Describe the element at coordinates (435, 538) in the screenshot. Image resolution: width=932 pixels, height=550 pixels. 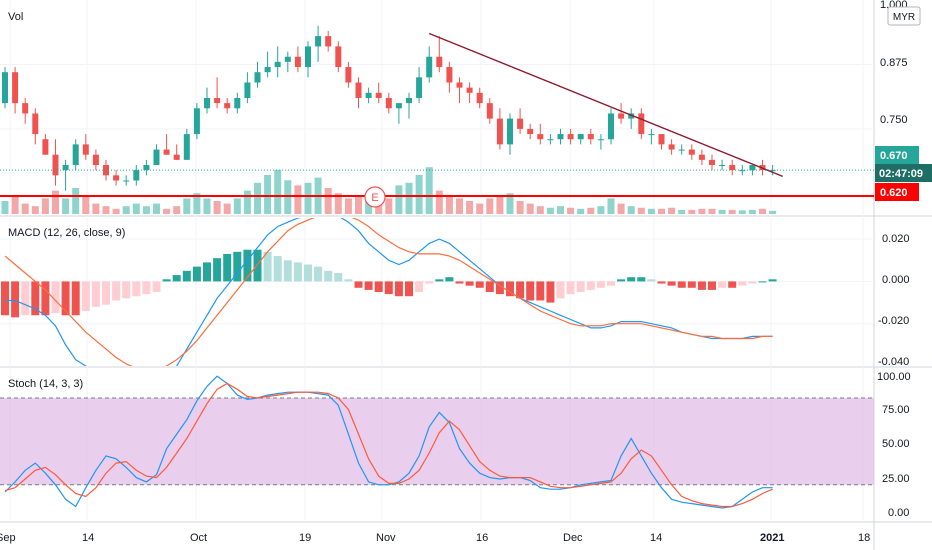
I see `time-axis: Sep 14 Oct 19 Nov 16 Dec 14 2021 18` at that location.